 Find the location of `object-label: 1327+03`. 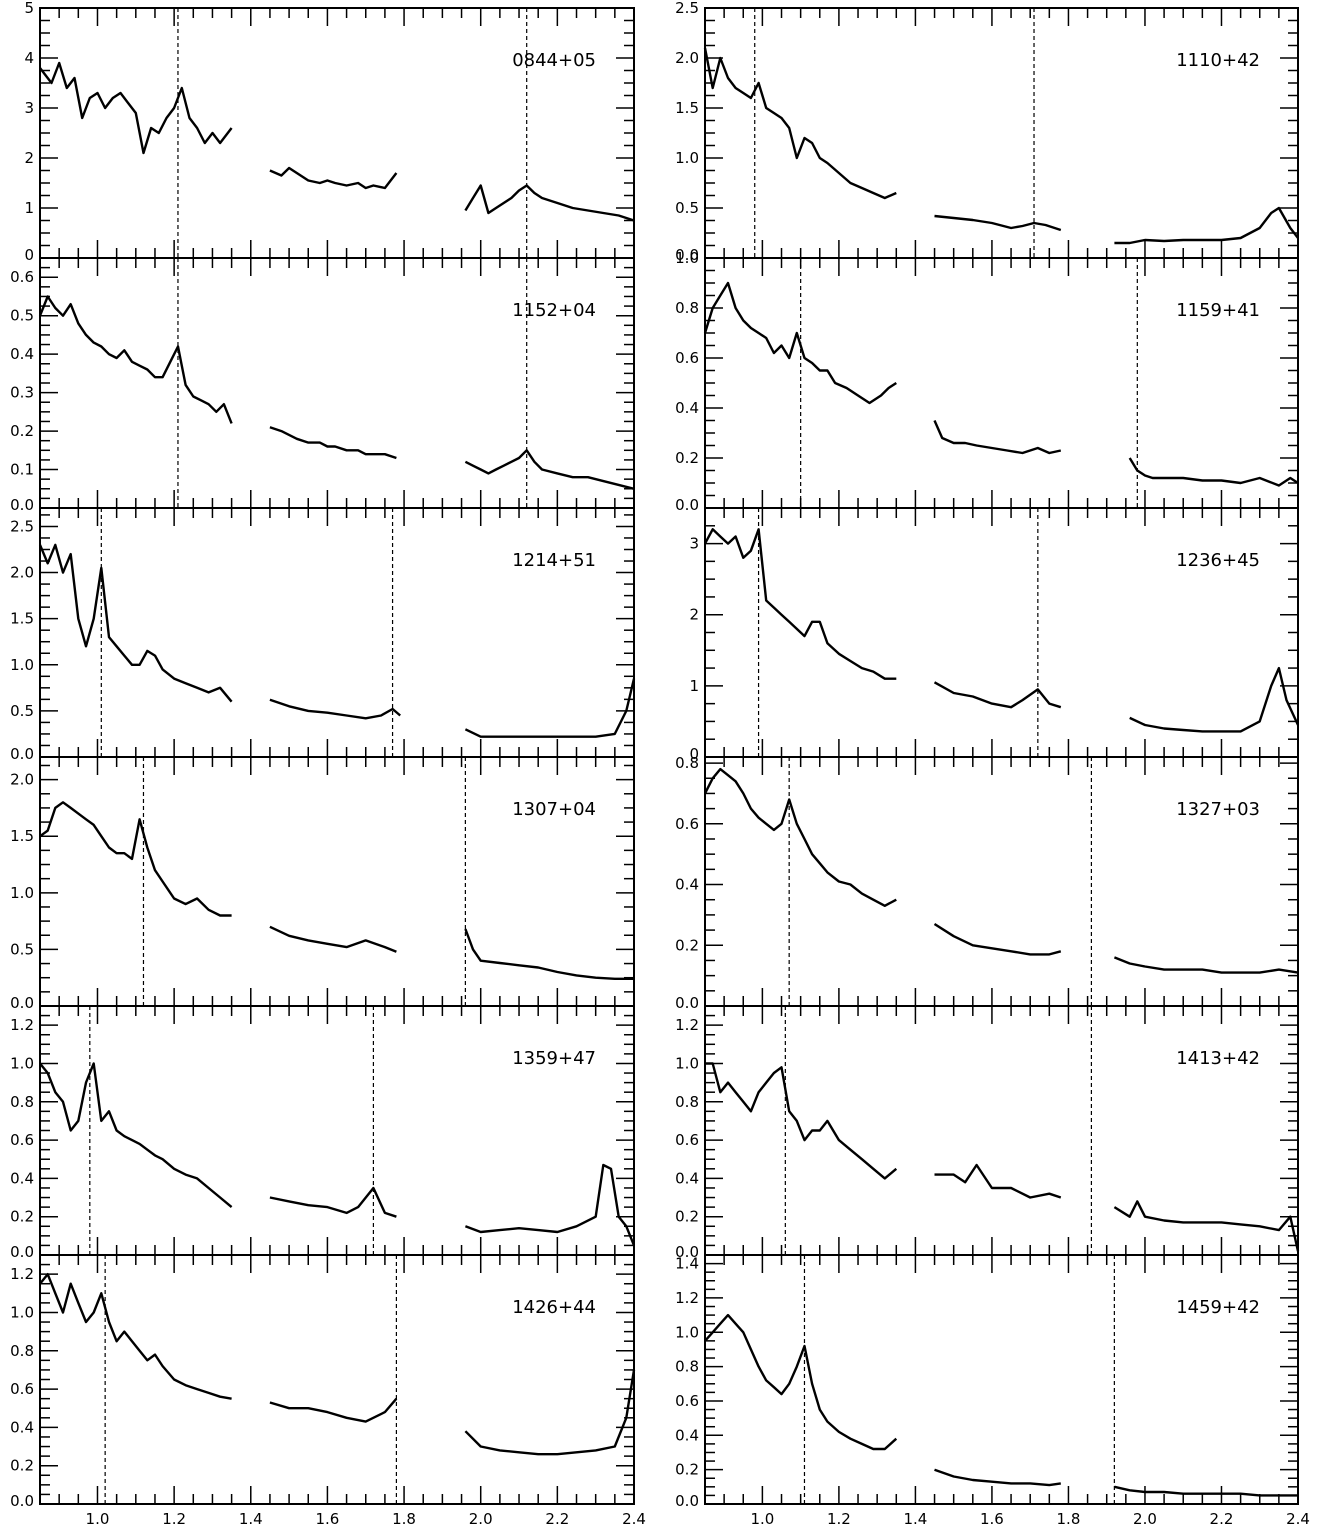

object-label: 1327+03 is located at coordinates (1218, 809).